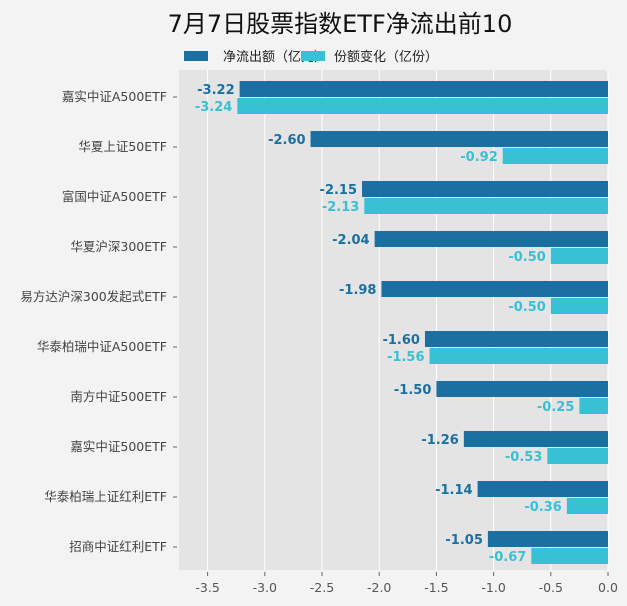  Describe the element at coordinates (338, 190) in the screenshot. I see `net-outflow-value-label: -2.15` at that location.